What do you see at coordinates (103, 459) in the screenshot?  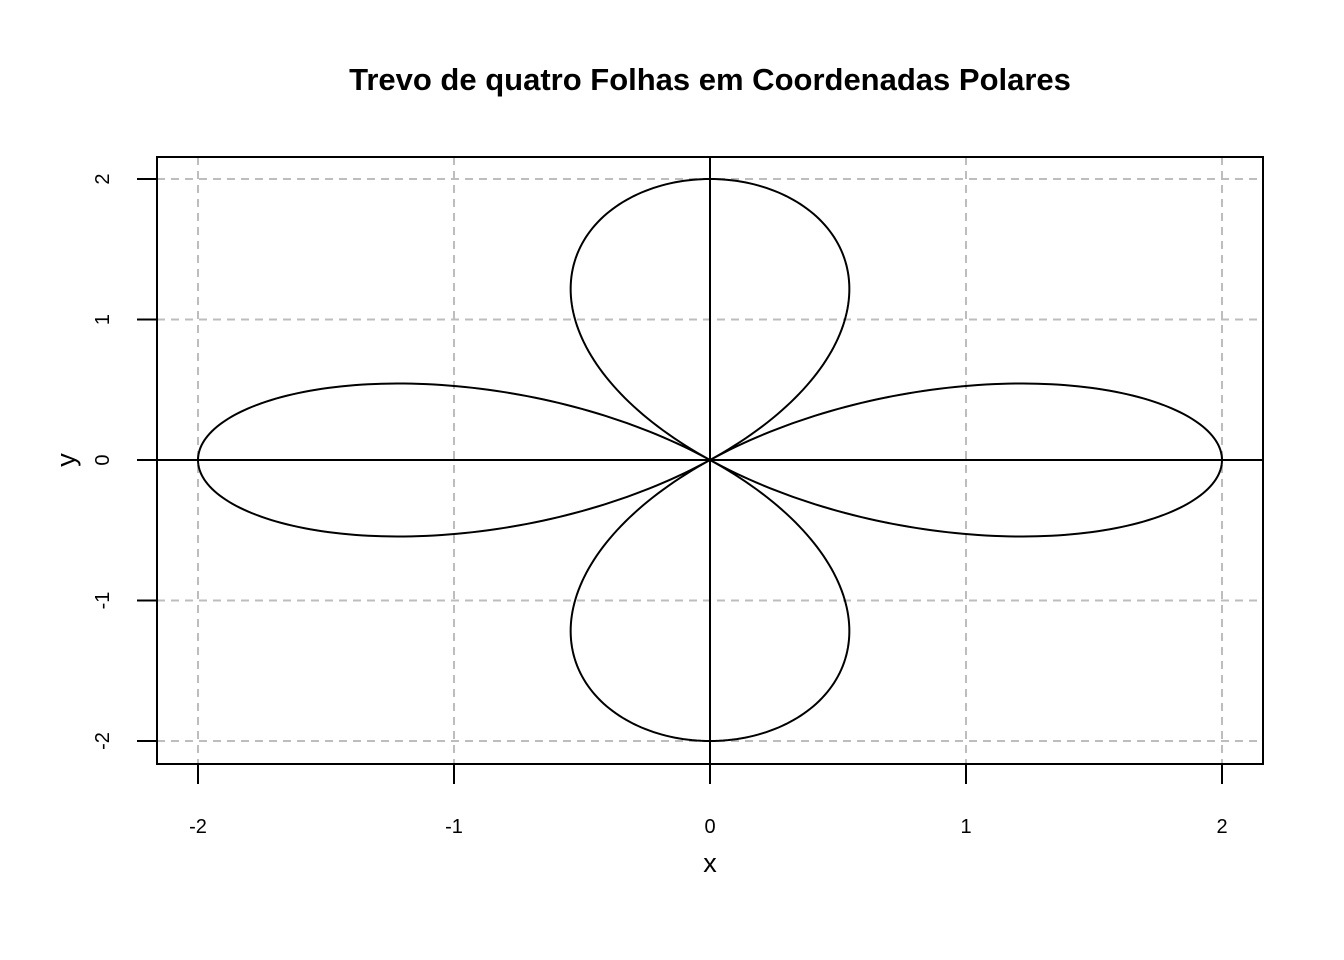 I see `y-tick-label: 0` at bounding box center [103, 459].